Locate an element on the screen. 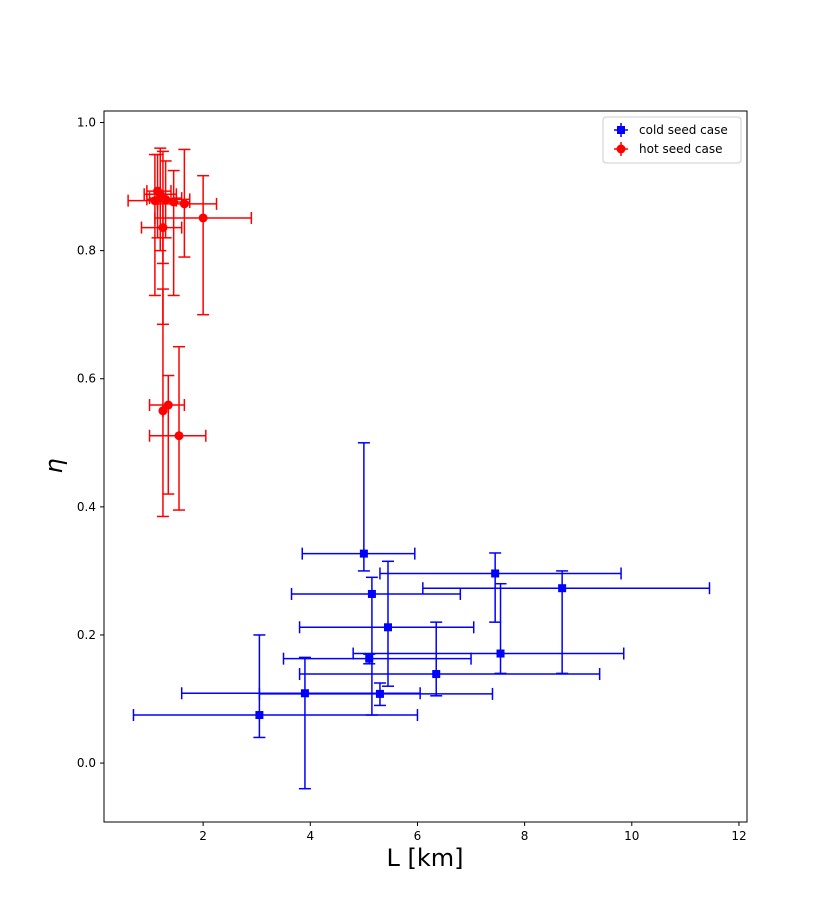 This screenshot has width=830, height=923. y-tick-label: 0.2 is located at coordinates (86, 635).